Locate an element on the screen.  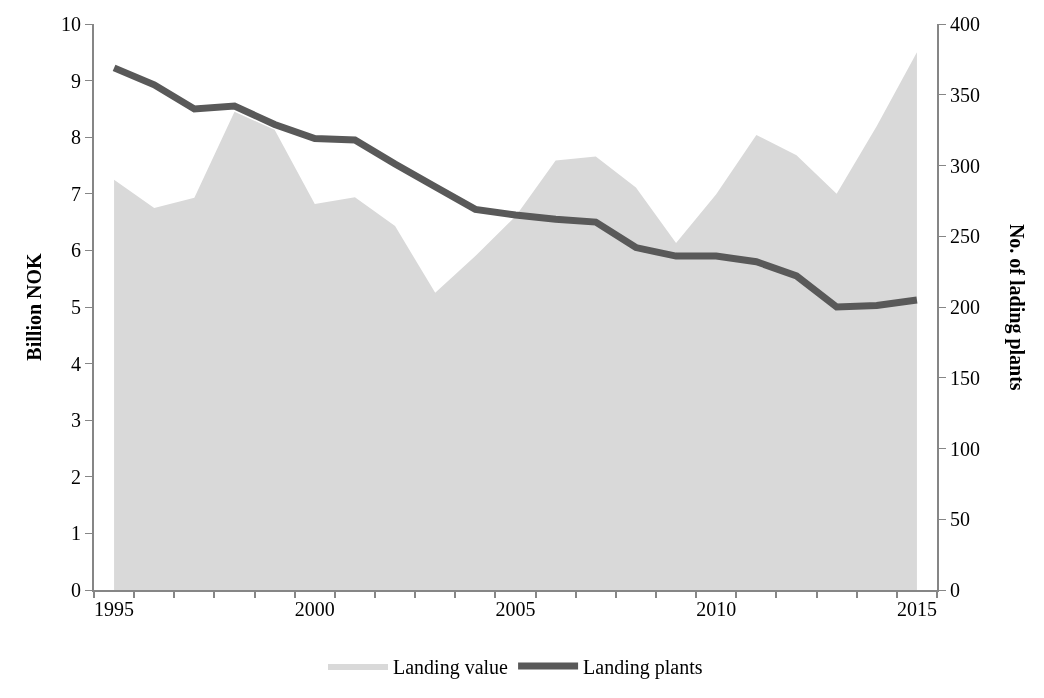
y-axis-title: Billion NOK is located at coordinates (34, 306).